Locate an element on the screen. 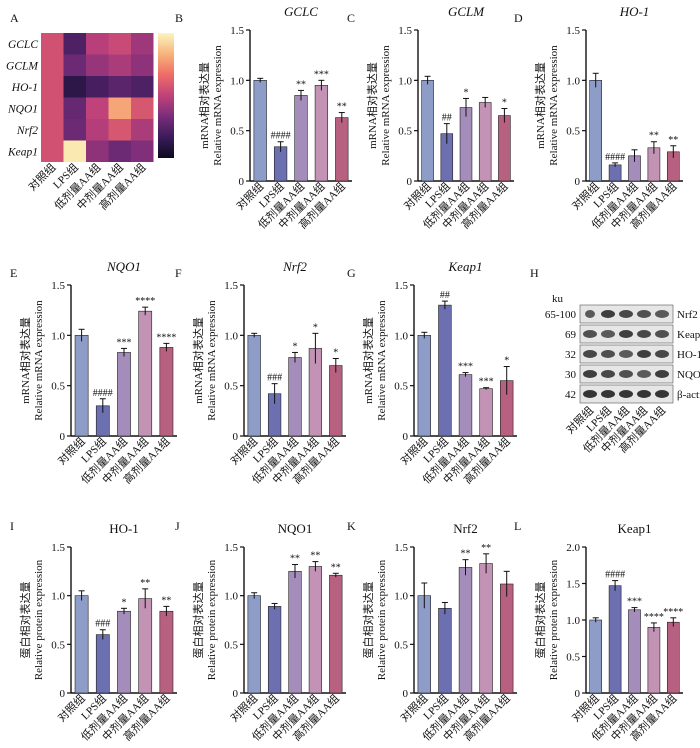 Image resolution: width=700 pixels, height=748 pixels. chart-title: Nrf2 is located at coordinates (294, 266).